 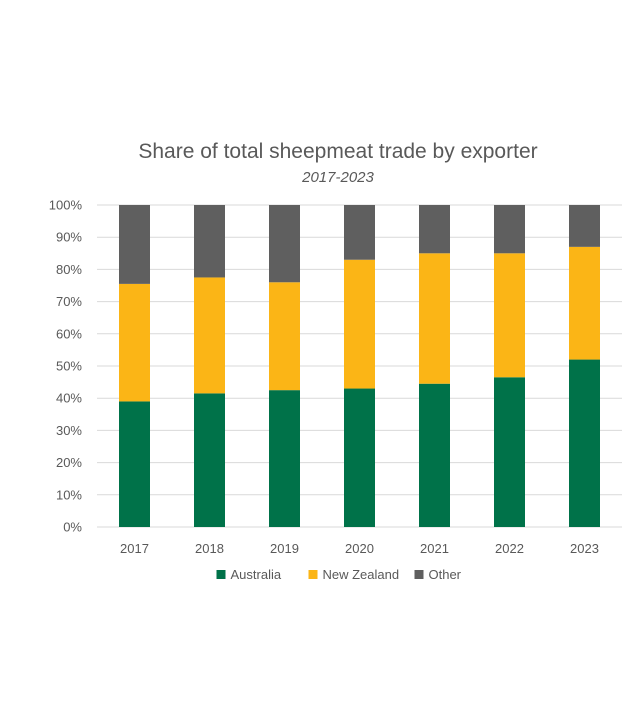 I want to click on bar-new-zealand-2017, so click(x=134, y=342).